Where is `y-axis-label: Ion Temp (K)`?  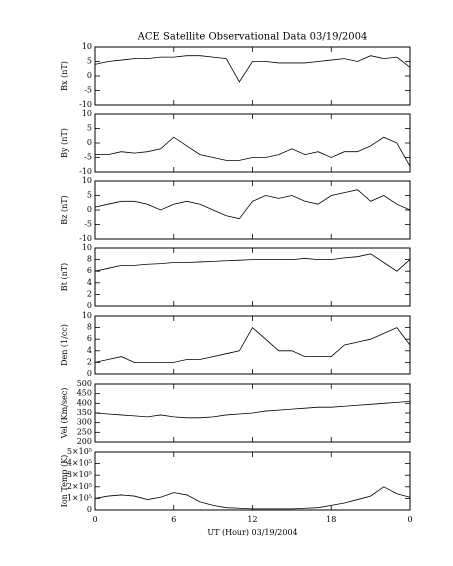
y-axis-label: Ion Temp (K) is located at coordinates (64, 481).